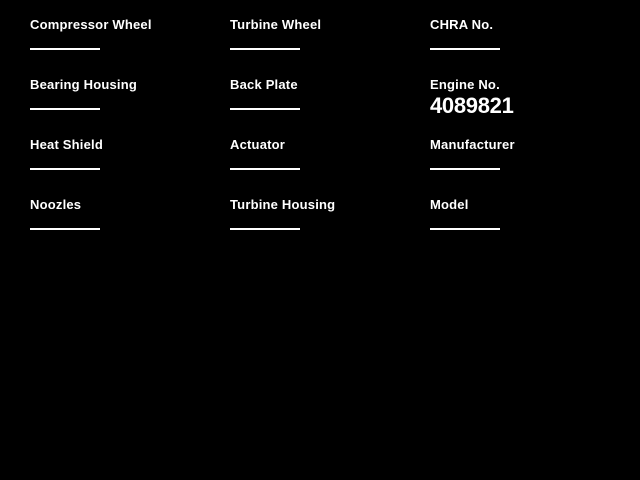  What do you see at coordinates (330, 93) in the screenshot?
I see `field-back-plate: Back Plate` at bounding box center [330, 93].